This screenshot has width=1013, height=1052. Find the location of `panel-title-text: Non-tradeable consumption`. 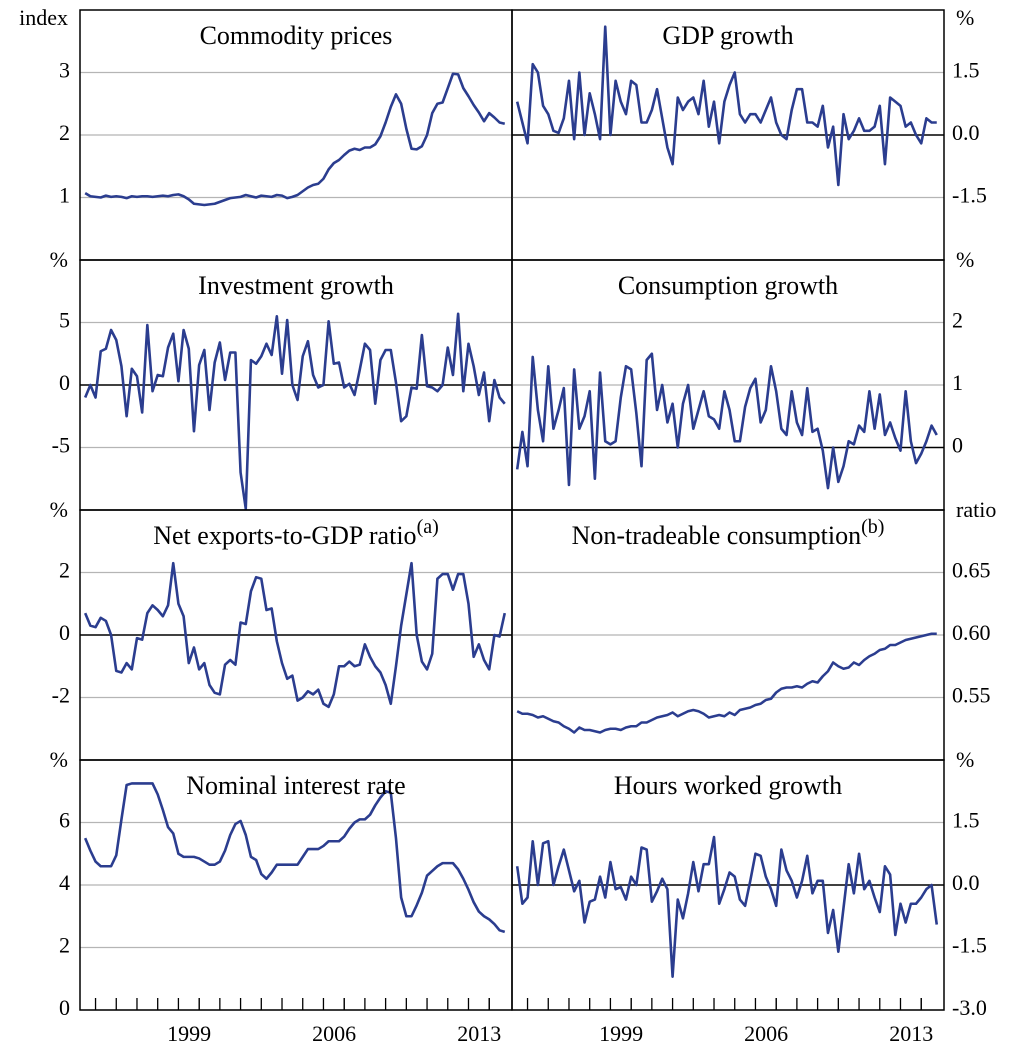

panel-title-text: Non-tradeable consumption is located at coordinates (717, 535).